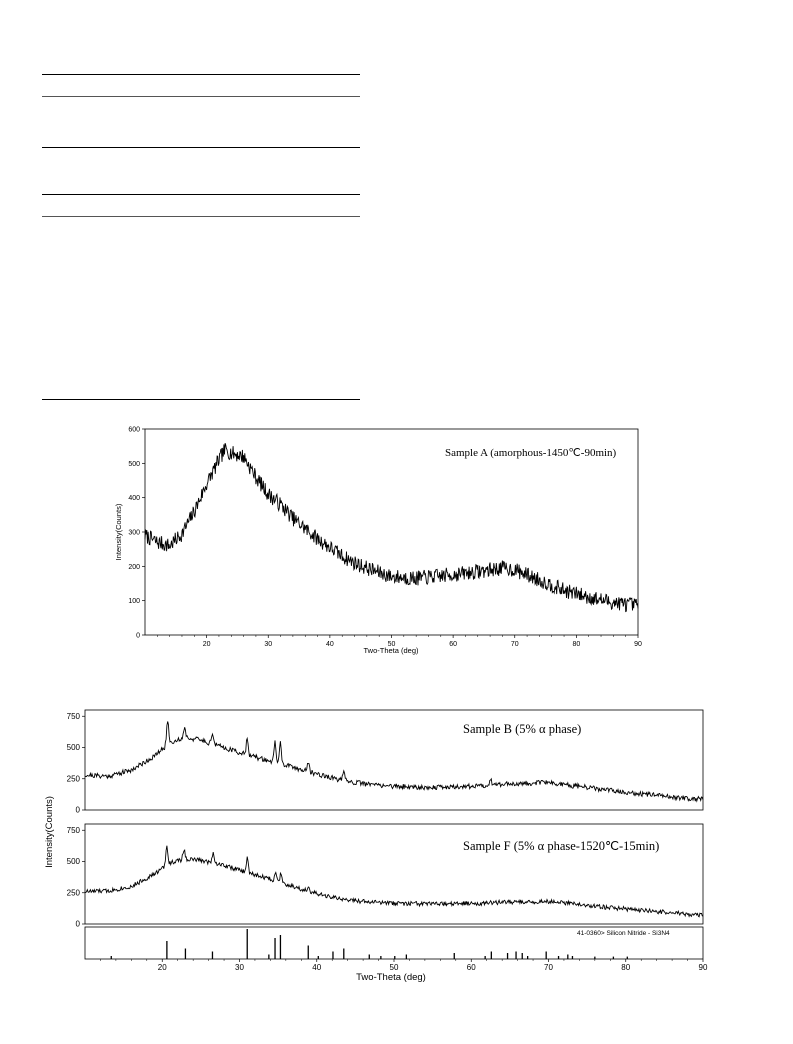 Image resolution: width=793 pixels, height=1044 pixels. Describe the element at coordinates (74, 830) in the screenshot. I see `y-tick-label-f: 750` at that location.